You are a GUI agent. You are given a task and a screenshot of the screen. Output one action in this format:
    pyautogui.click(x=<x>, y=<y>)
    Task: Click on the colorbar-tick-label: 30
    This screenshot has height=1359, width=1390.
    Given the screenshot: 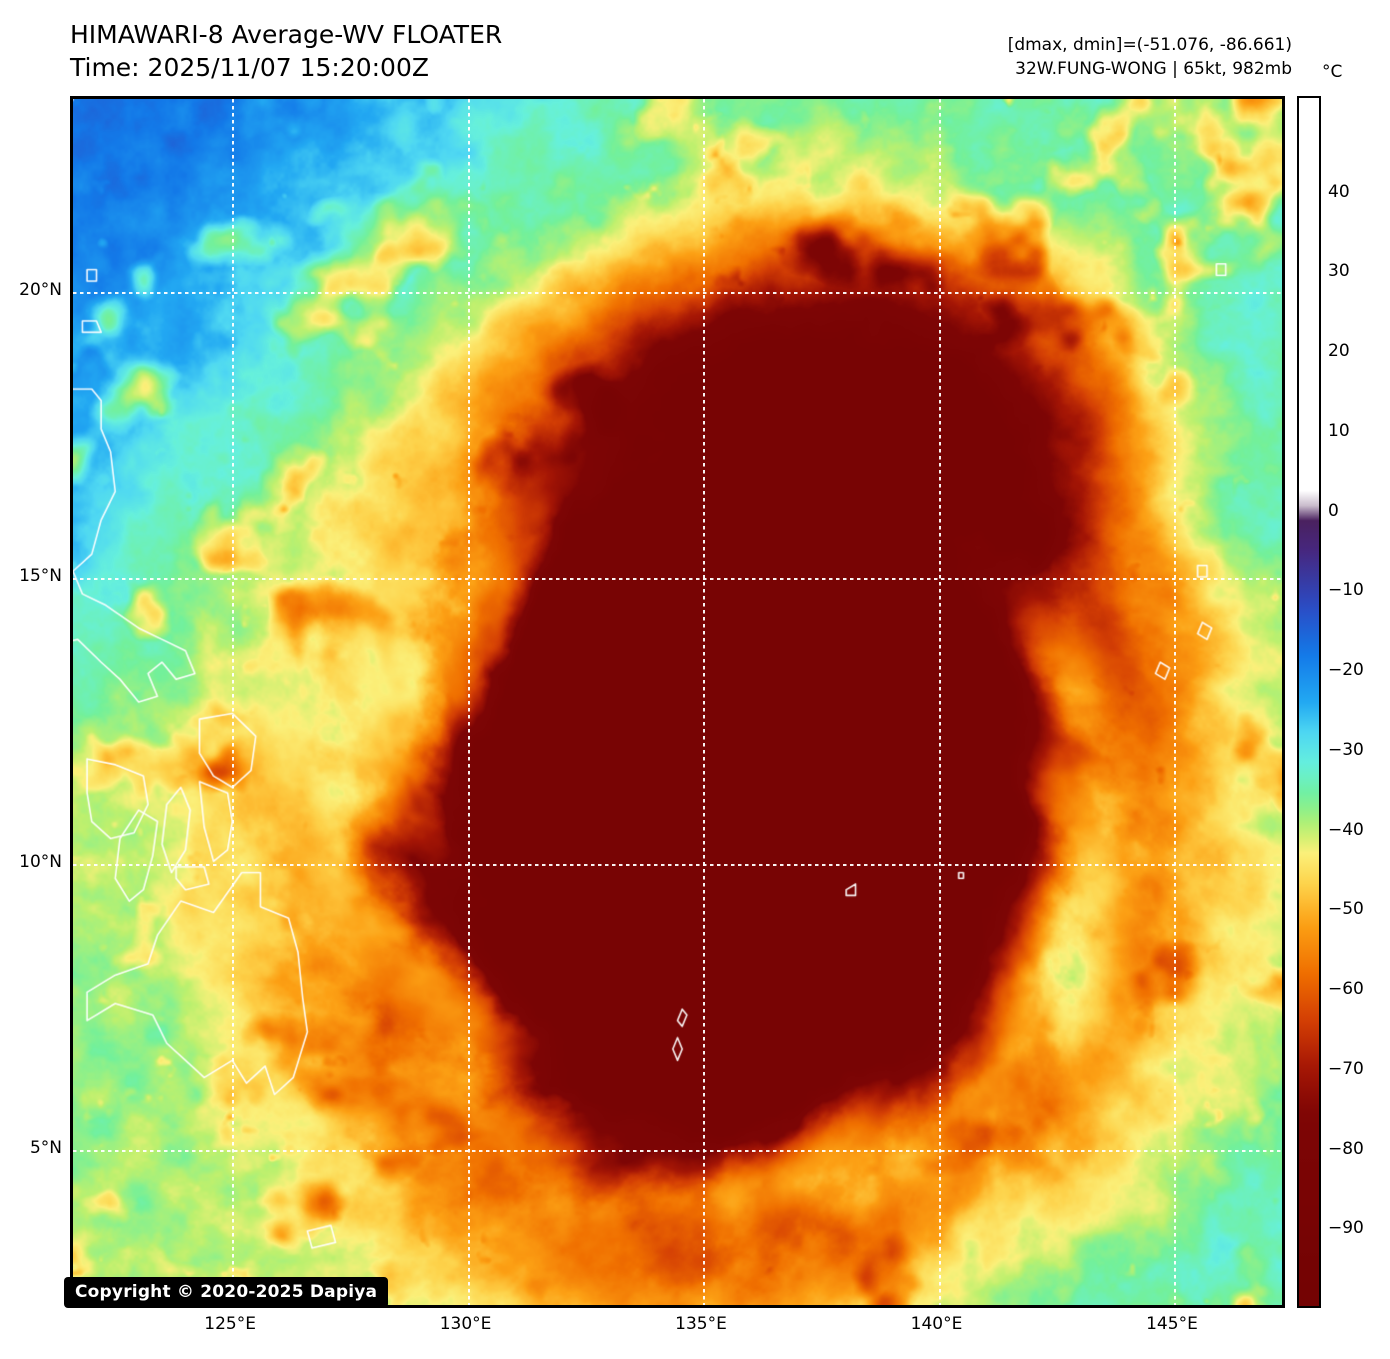 What is the action you would take?
    pyautogui.click(x=1339, y=271)
    